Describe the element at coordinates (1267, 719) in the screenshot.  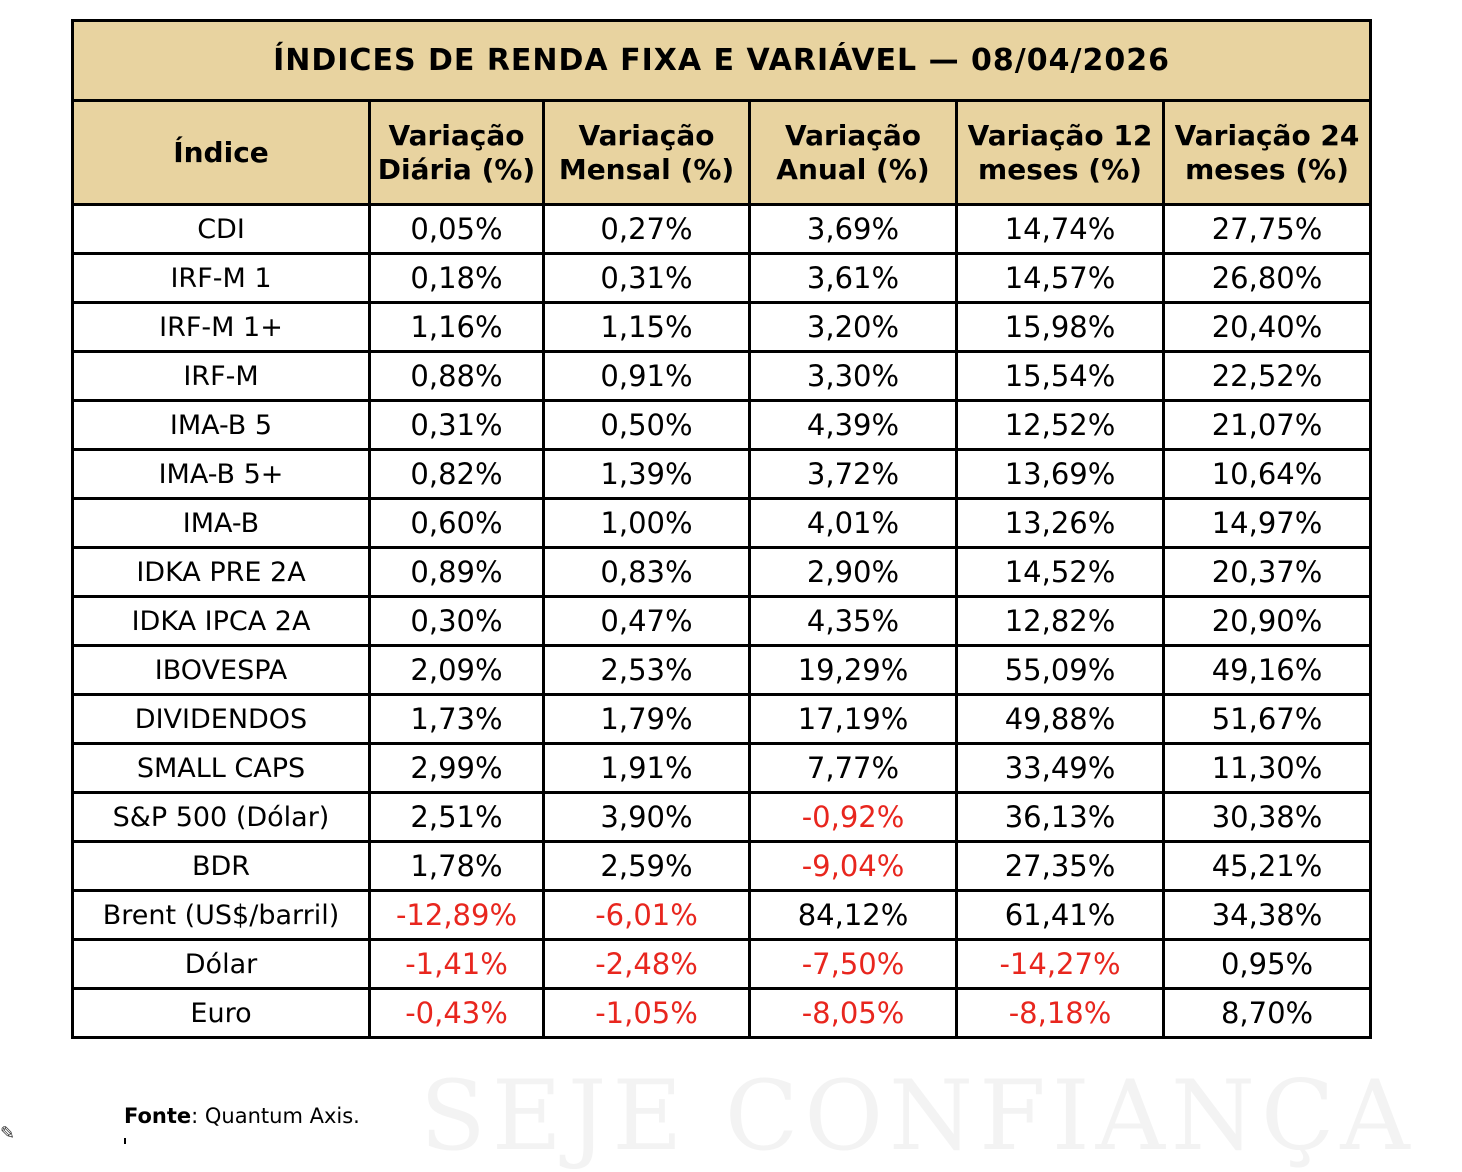
I see `value-cell: 51,67%` at that location.